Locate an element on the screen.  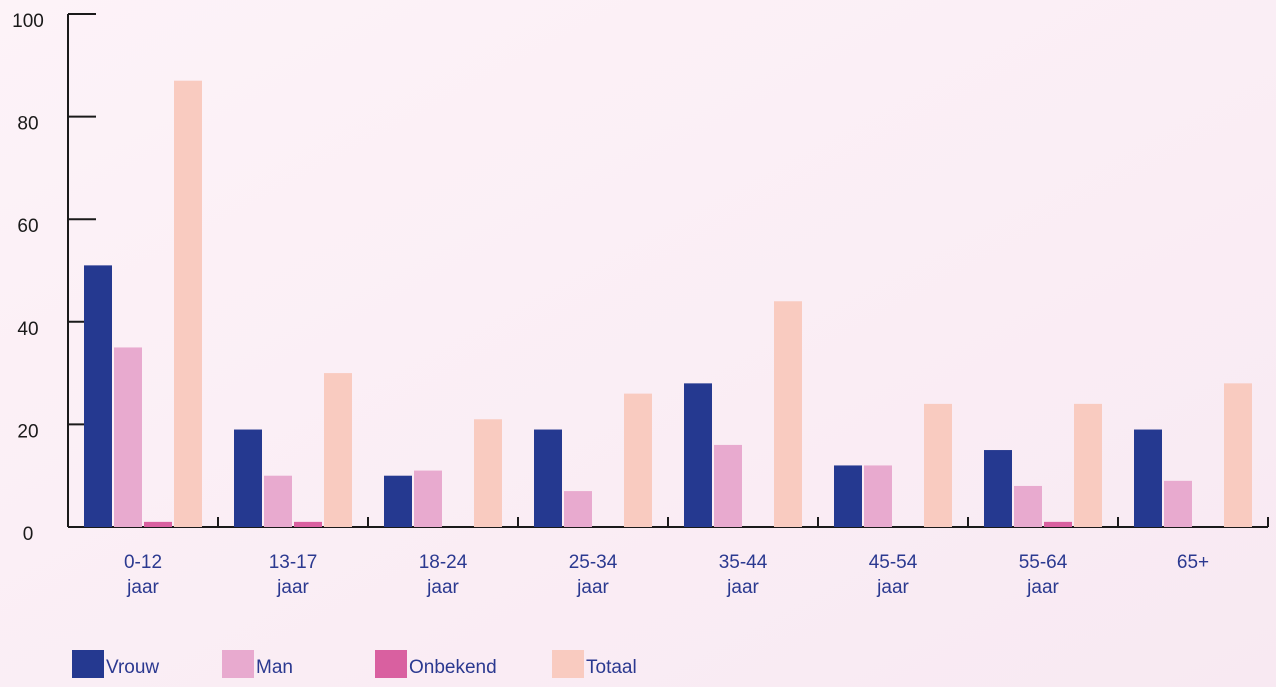
legend-label: Vrouw is located at coordinates (132, 667).